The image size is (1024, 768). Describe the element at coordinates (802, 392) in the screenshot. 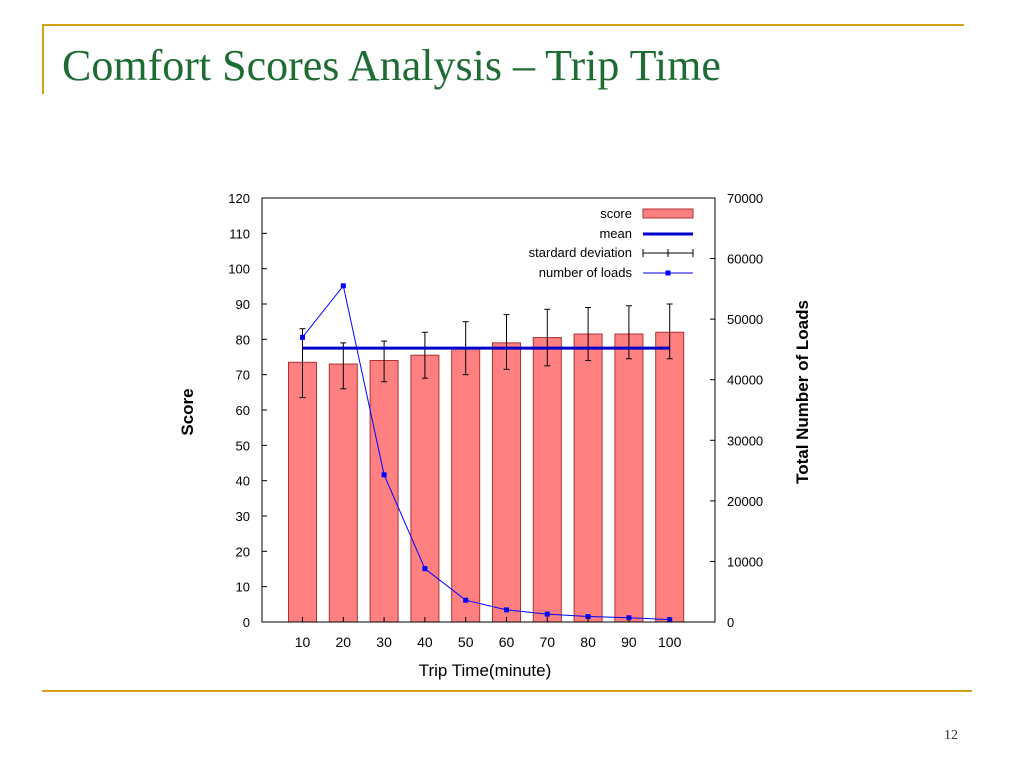

I see `y2-axis-label: Total Number of Loads` at that location.